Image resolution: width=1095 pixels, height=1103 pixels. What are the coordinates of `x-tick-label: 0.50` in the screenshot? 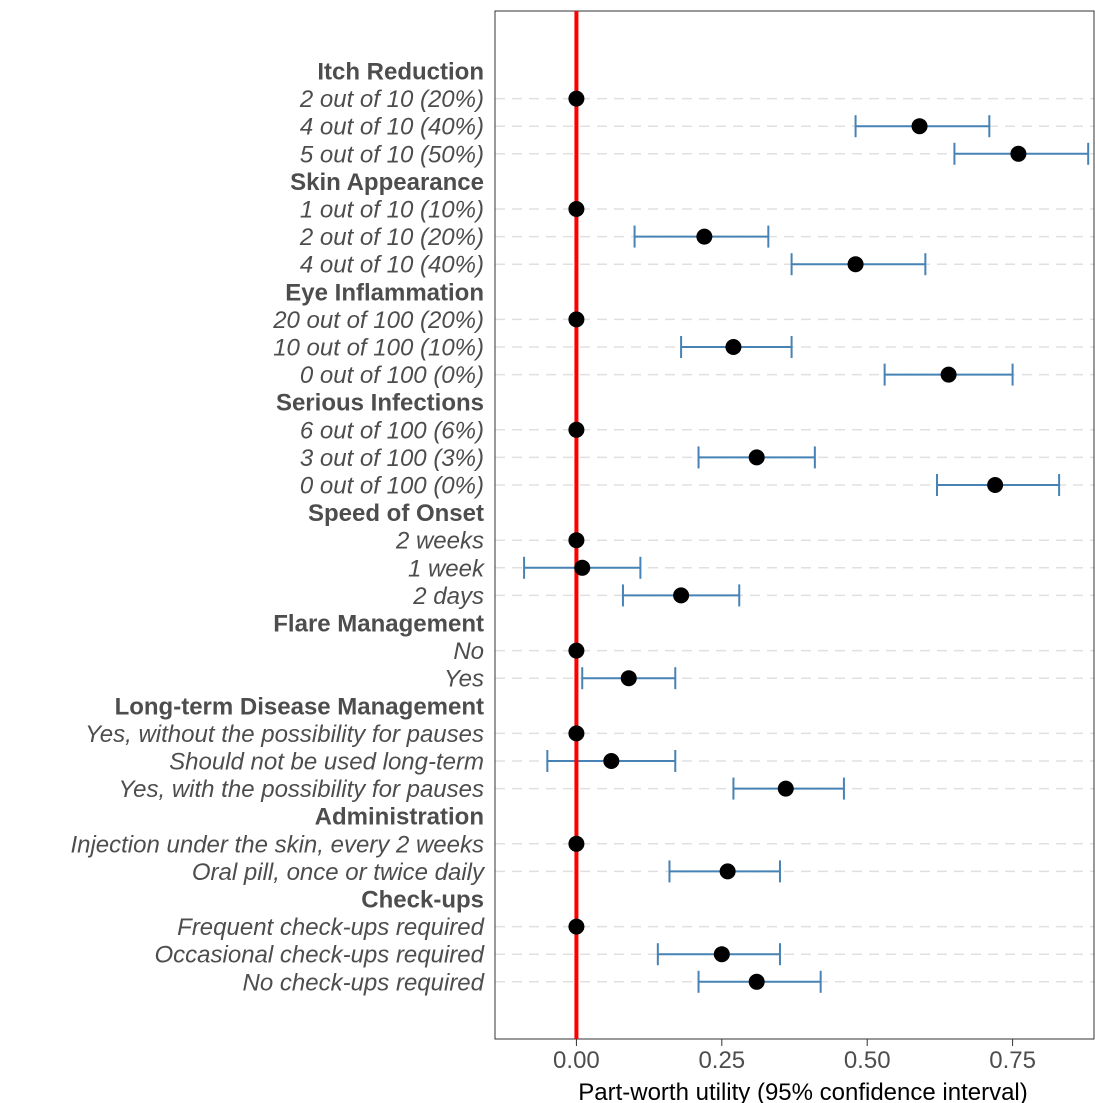 It's located at (867, 1060).